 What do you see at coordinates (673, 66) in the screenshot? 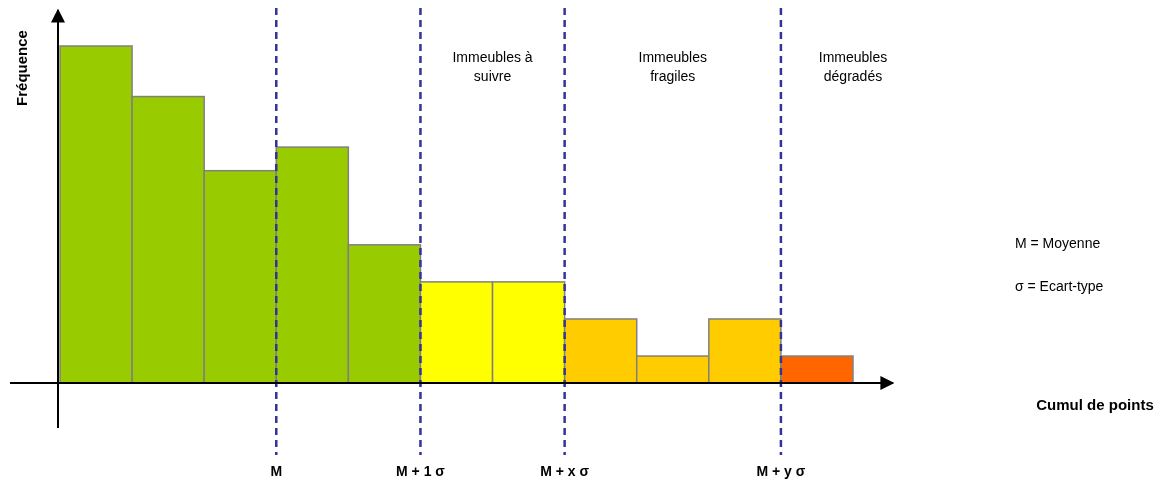
I see `annotation: Immeubles fragiles` at bounding box center [673, 66].